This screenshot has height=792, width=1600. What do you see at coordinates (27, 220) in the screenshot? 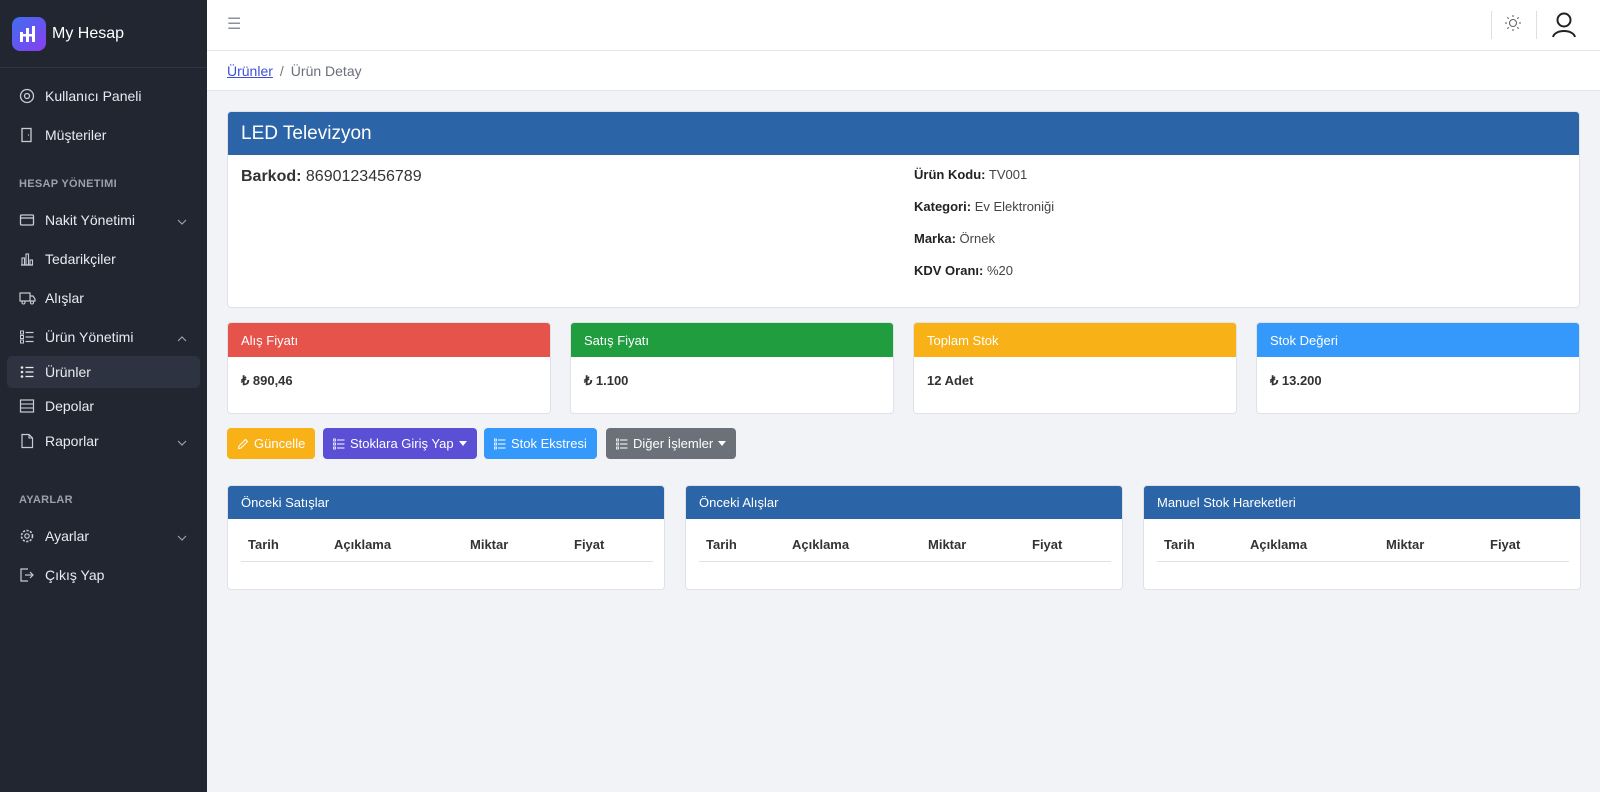
I see `wallet-icon` at bounding box center [27, 220].